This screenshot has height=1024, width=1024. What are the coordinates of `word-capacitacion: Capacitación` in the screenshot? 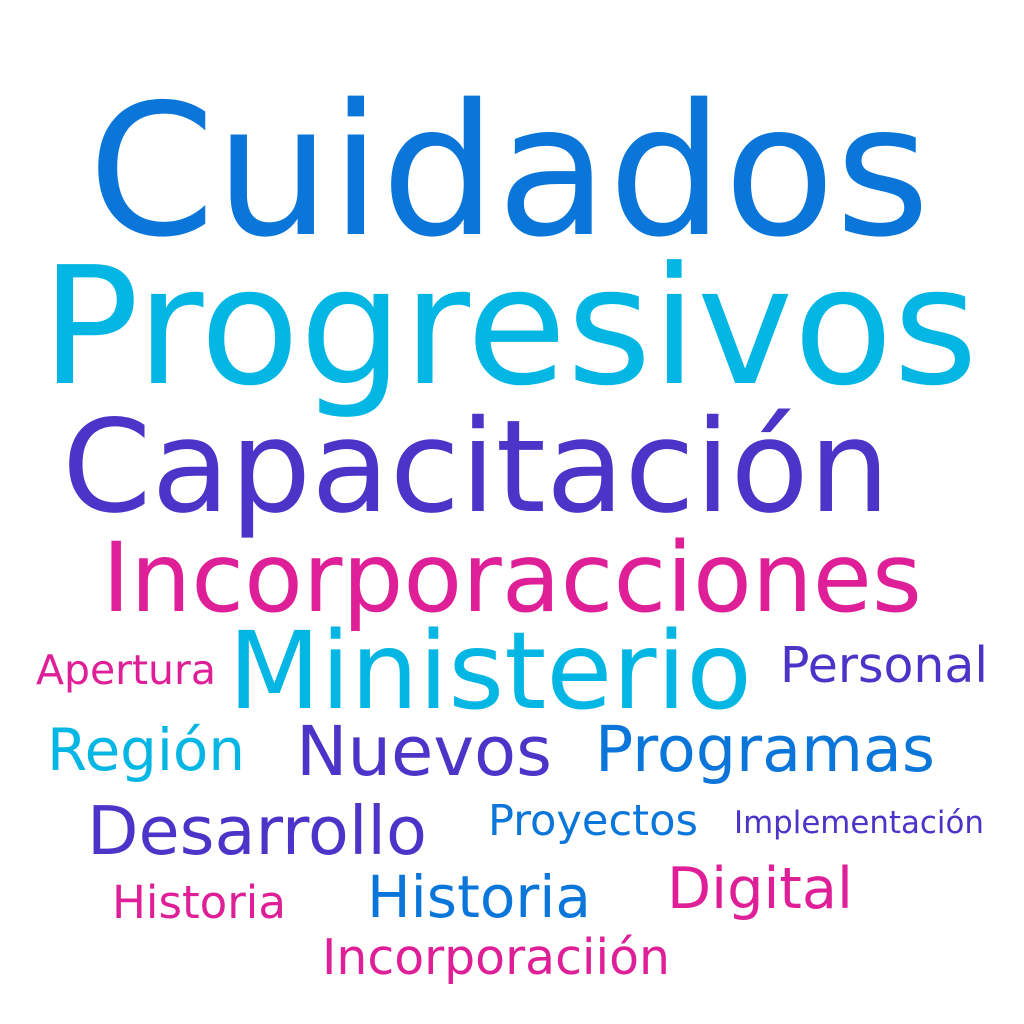 It's located at (476, 467).